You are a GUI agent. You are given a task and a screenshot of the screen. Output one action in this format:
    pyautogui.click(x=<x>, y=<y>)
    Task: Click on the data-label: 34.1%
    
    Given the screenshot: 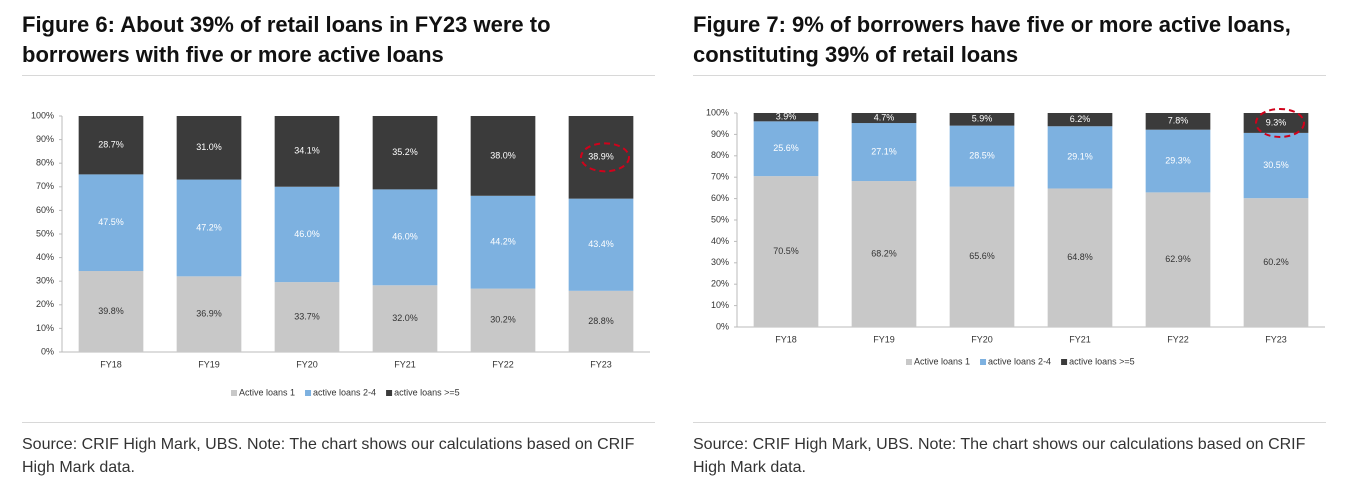 What is the action you would take?
    pyautogui.click(x=307, y=151)
    